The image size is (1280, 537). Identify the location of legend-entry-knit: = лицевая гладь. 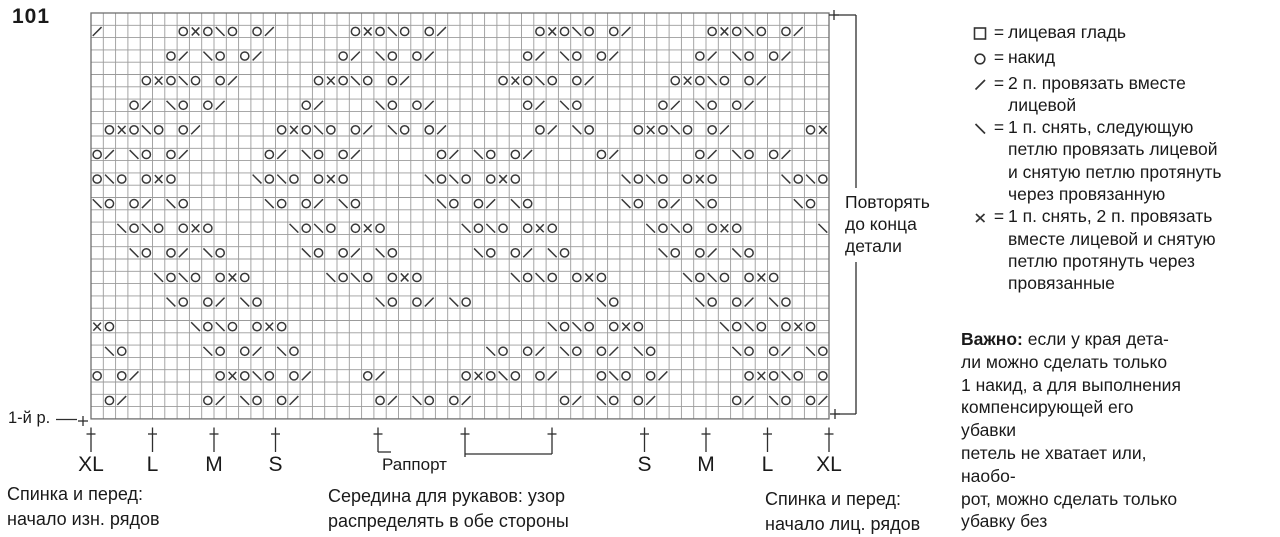
(1097, 33).